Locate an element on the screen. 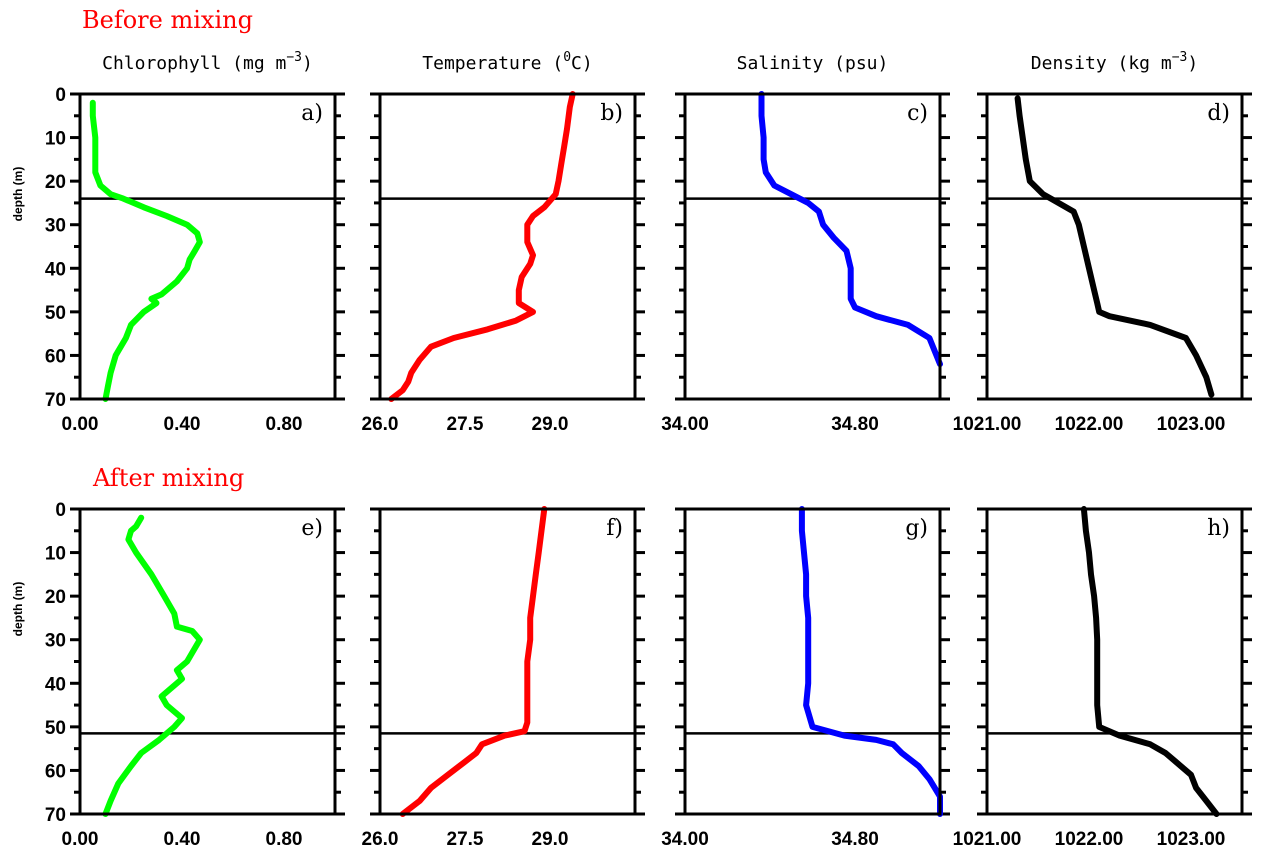 This screenshot has width=1273, height=861. title-after-mixing: After mixing is located at coordinates (168, 478).